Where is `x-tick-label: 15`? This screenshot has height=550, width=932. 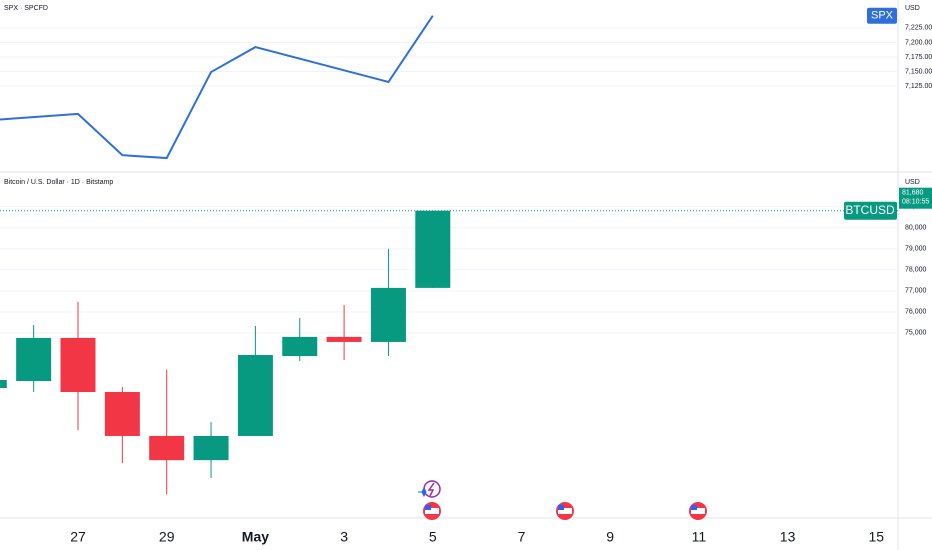
x-tick-label: 15 is located at coordinates (877, 537).